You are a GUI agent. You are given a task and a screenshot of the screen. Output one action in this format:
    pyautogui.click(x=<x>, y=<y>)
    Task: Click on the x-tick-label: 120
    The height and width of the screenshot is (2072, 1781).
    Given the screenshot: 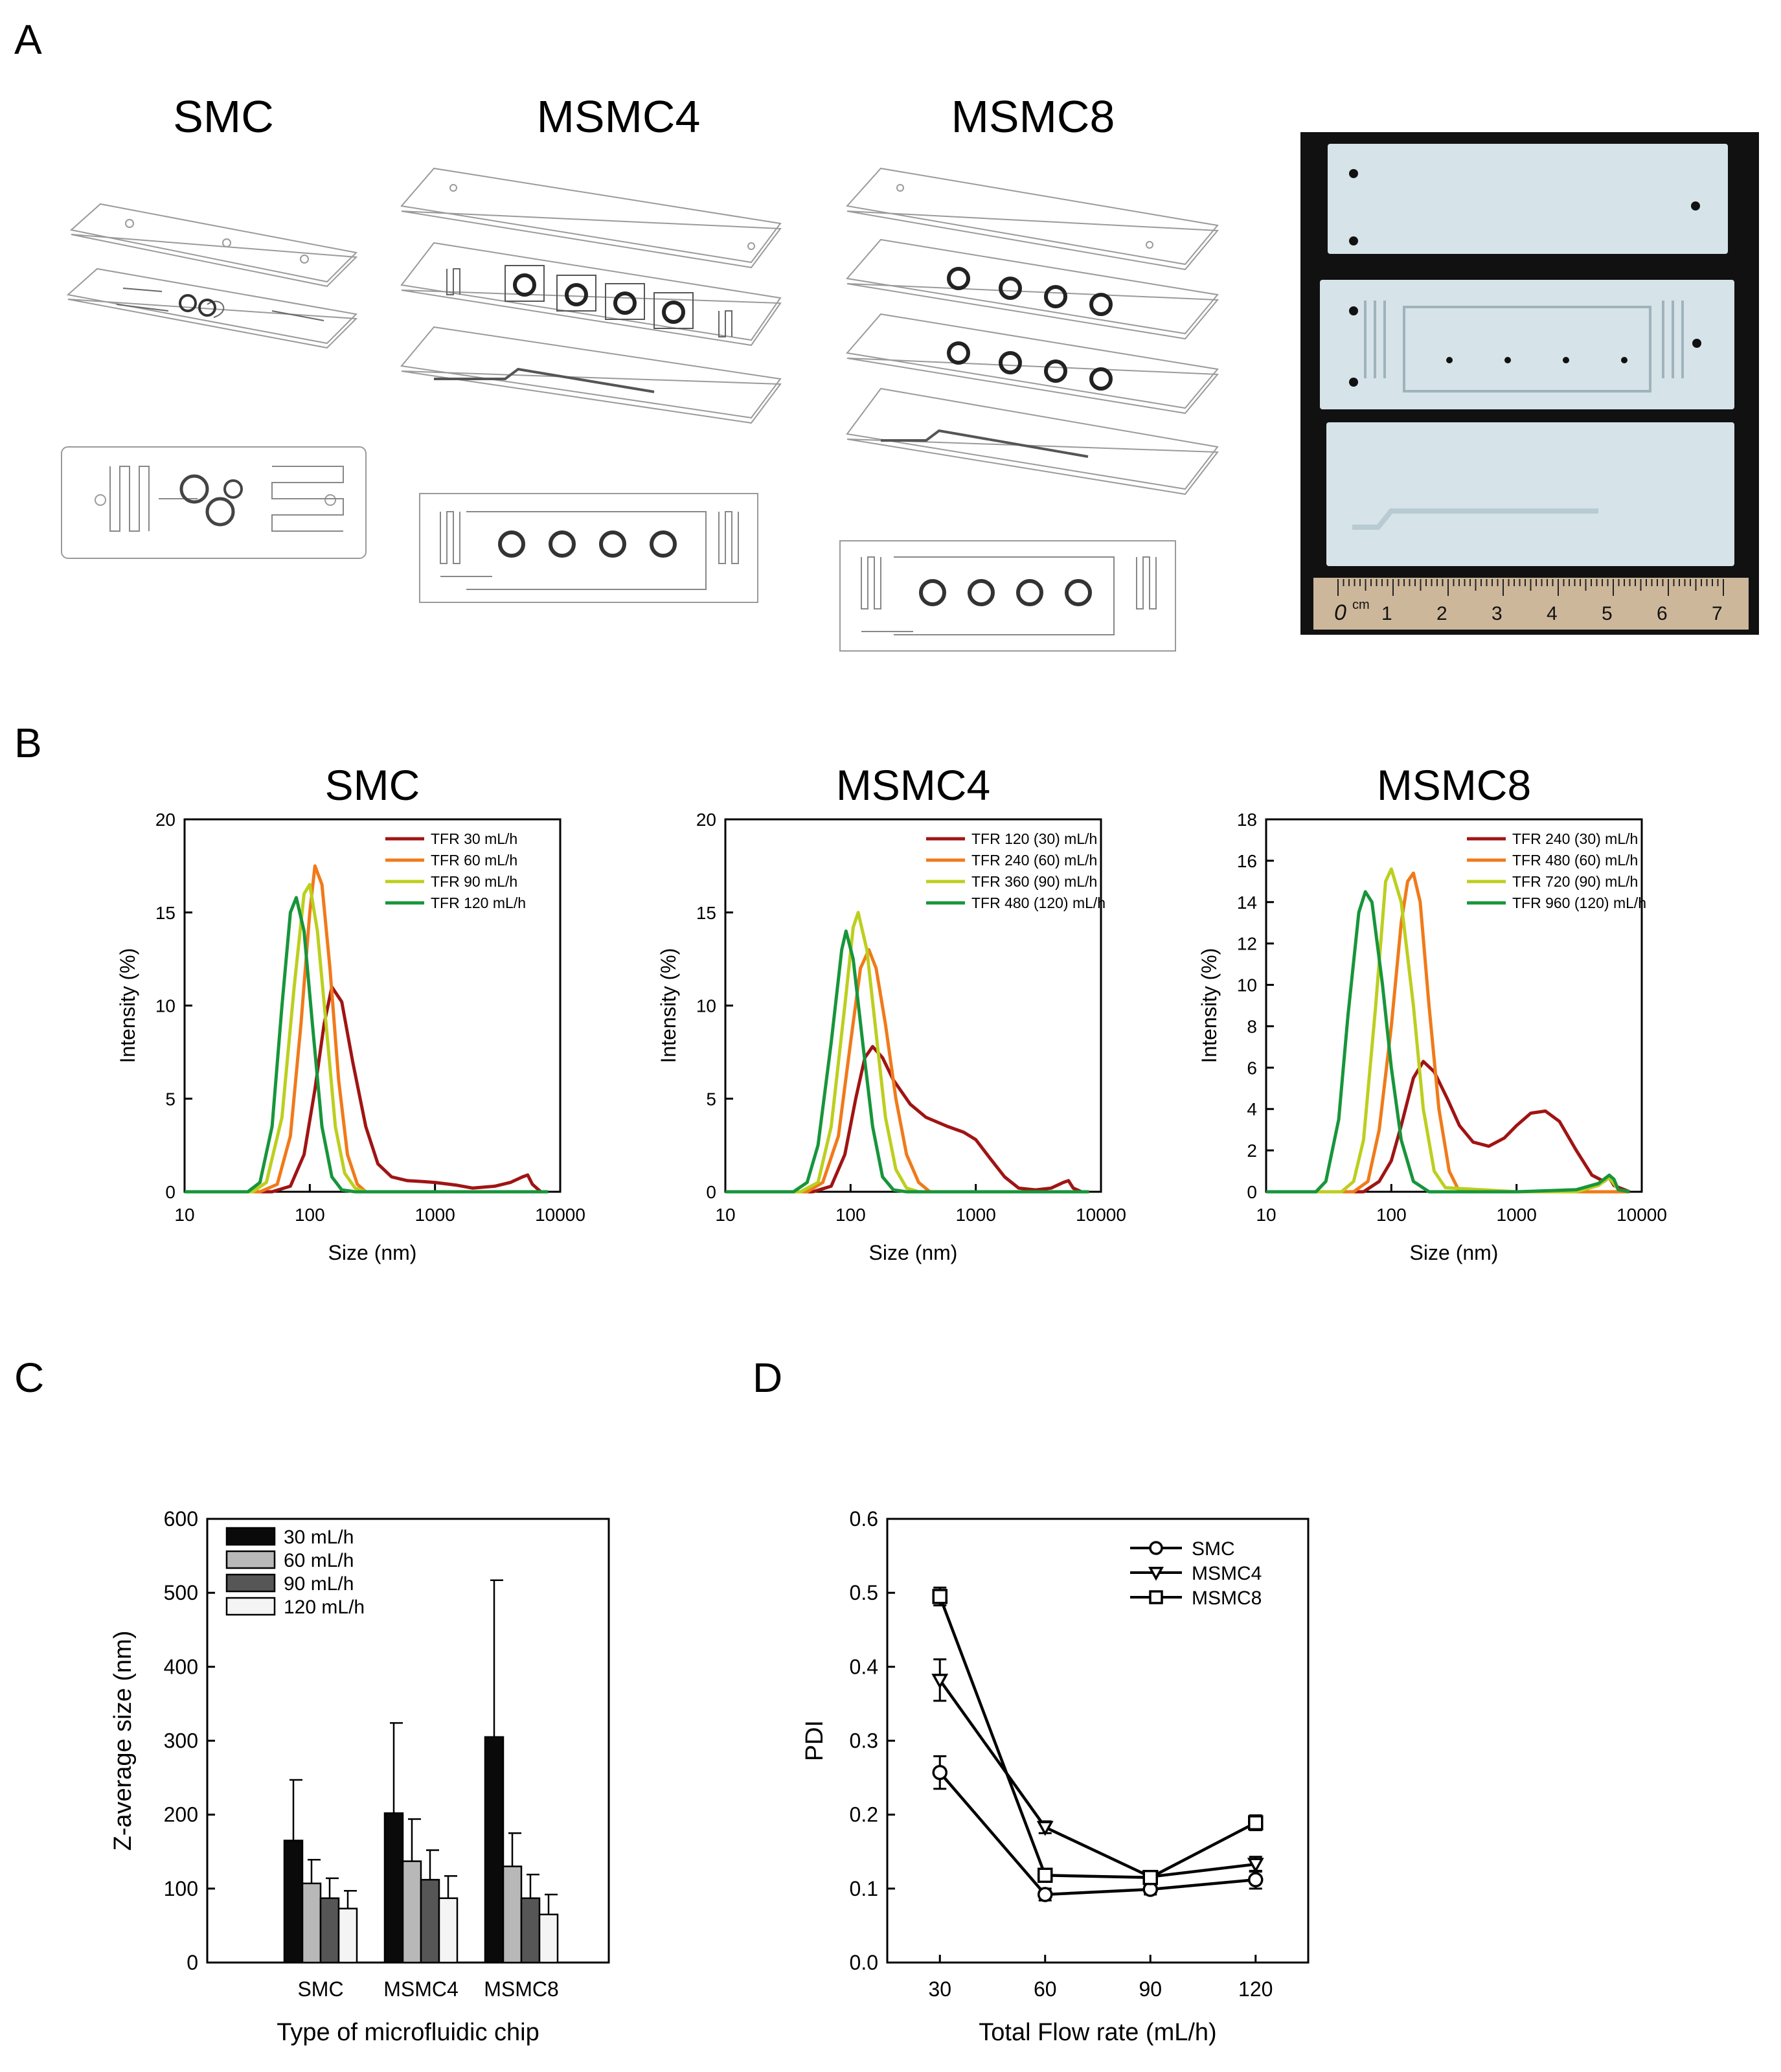 What is the action you would take?
    pyautogui.click(x=1255, y=1989)
    